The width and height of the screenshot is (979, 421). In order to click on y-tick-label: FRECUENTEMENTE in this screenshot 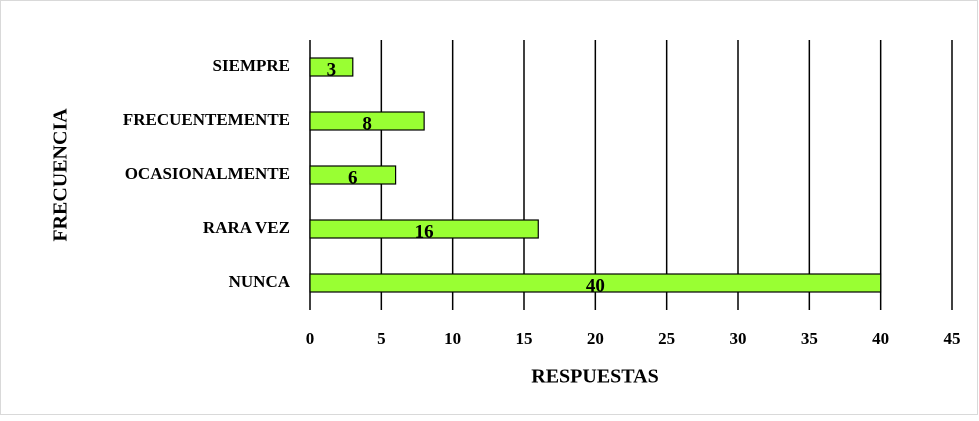, I will do `click(206, 119)`.